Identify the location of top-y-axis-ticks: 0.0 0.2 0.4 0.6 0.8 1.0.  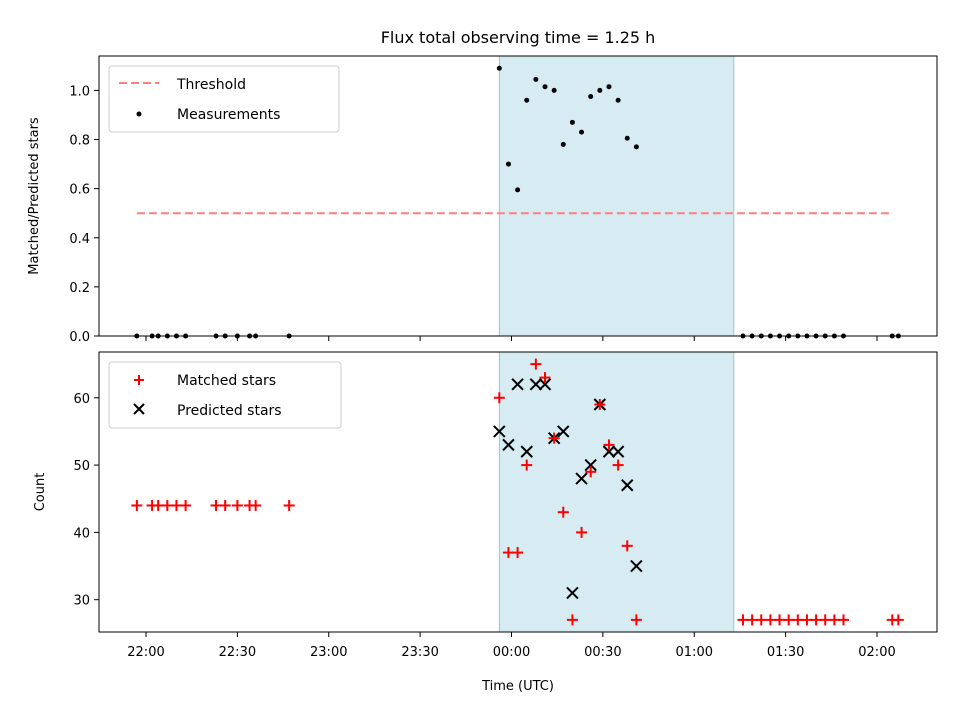
(84, 214).